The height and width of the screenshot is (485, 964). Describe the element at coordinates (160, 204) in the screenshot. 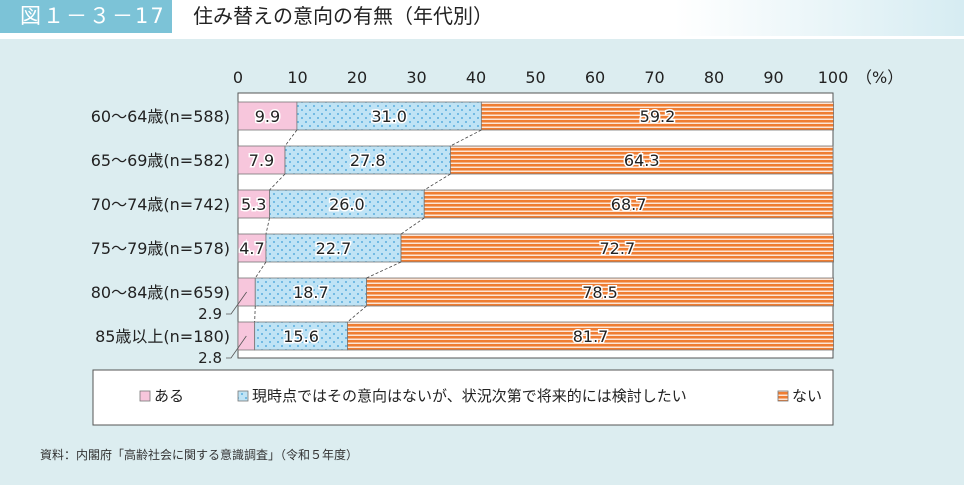

I see `category-label: 70～74歳(n=742)` at that location.